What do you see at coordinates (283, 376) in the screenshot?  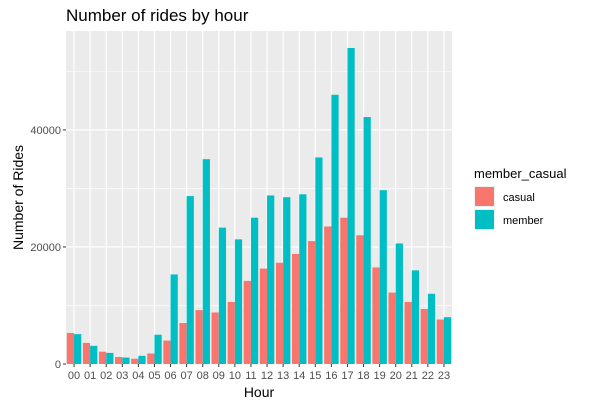 I see `x-tick-label: 13` at bounding box center [283, 376].